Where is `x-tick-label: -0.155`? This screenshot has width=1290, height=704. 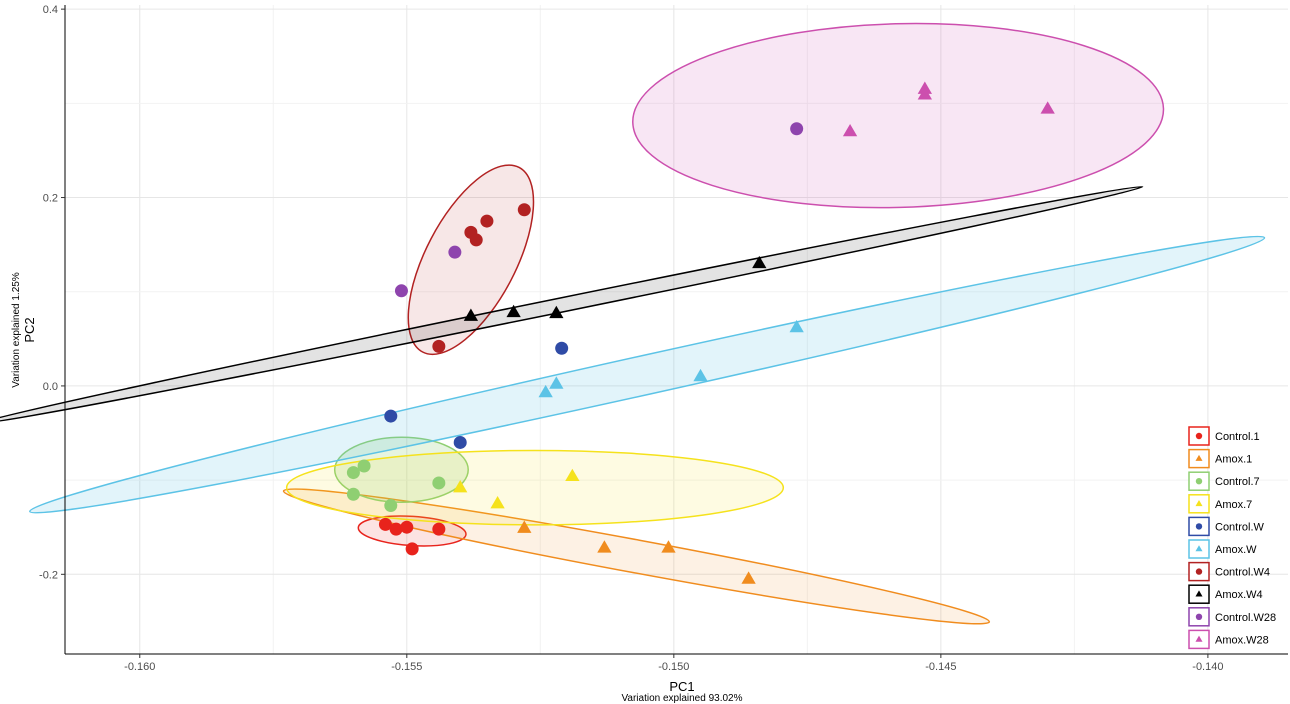 x-tick-label: -0.155 is located at coordinates (406, 667).